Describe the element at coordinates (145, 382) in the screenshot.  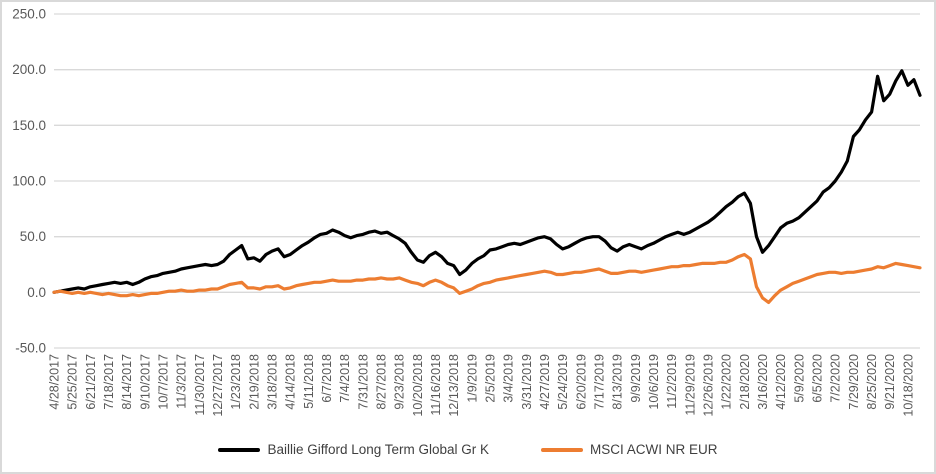
I see `x-tick-label: 9/10/2017` at that location.